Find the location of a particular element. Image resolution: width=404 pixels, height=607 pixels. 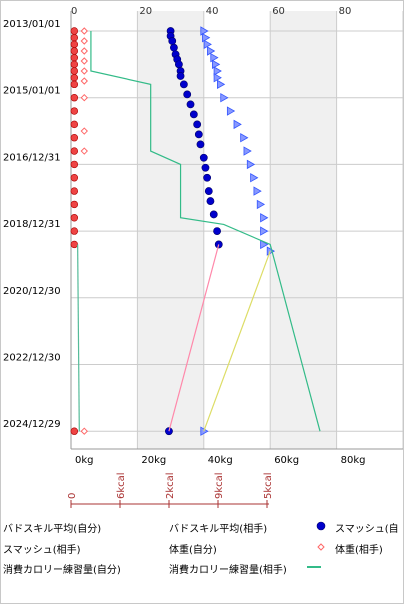

legend-label: バドスキル平均(相手) is located at coordinates (218, 529).